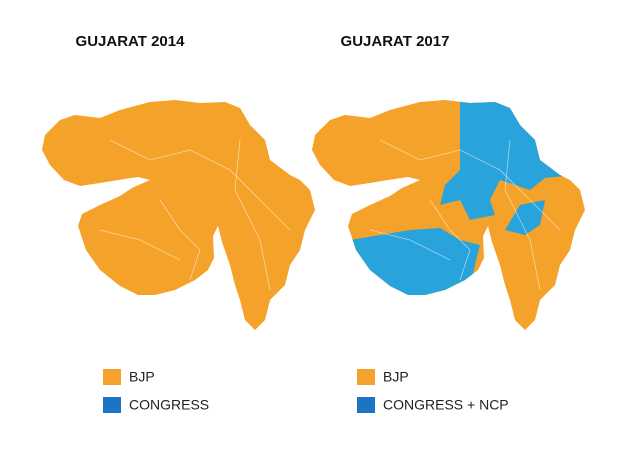 The image size is (640, 456). I want to click on map-title: GUJARAT 2014, so click(131, 41).